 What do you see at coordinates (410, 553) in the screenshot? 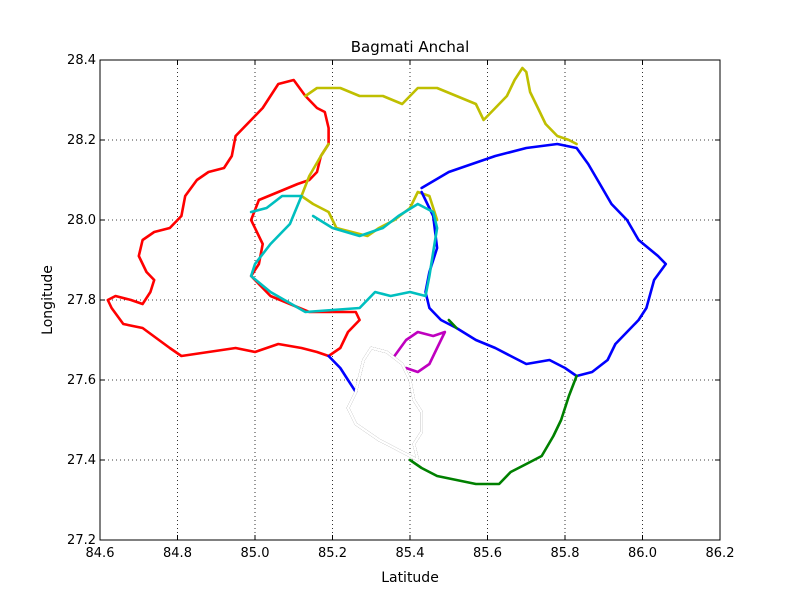
I see `x-tick-label: 85.4` at bounding box center [410, 553].